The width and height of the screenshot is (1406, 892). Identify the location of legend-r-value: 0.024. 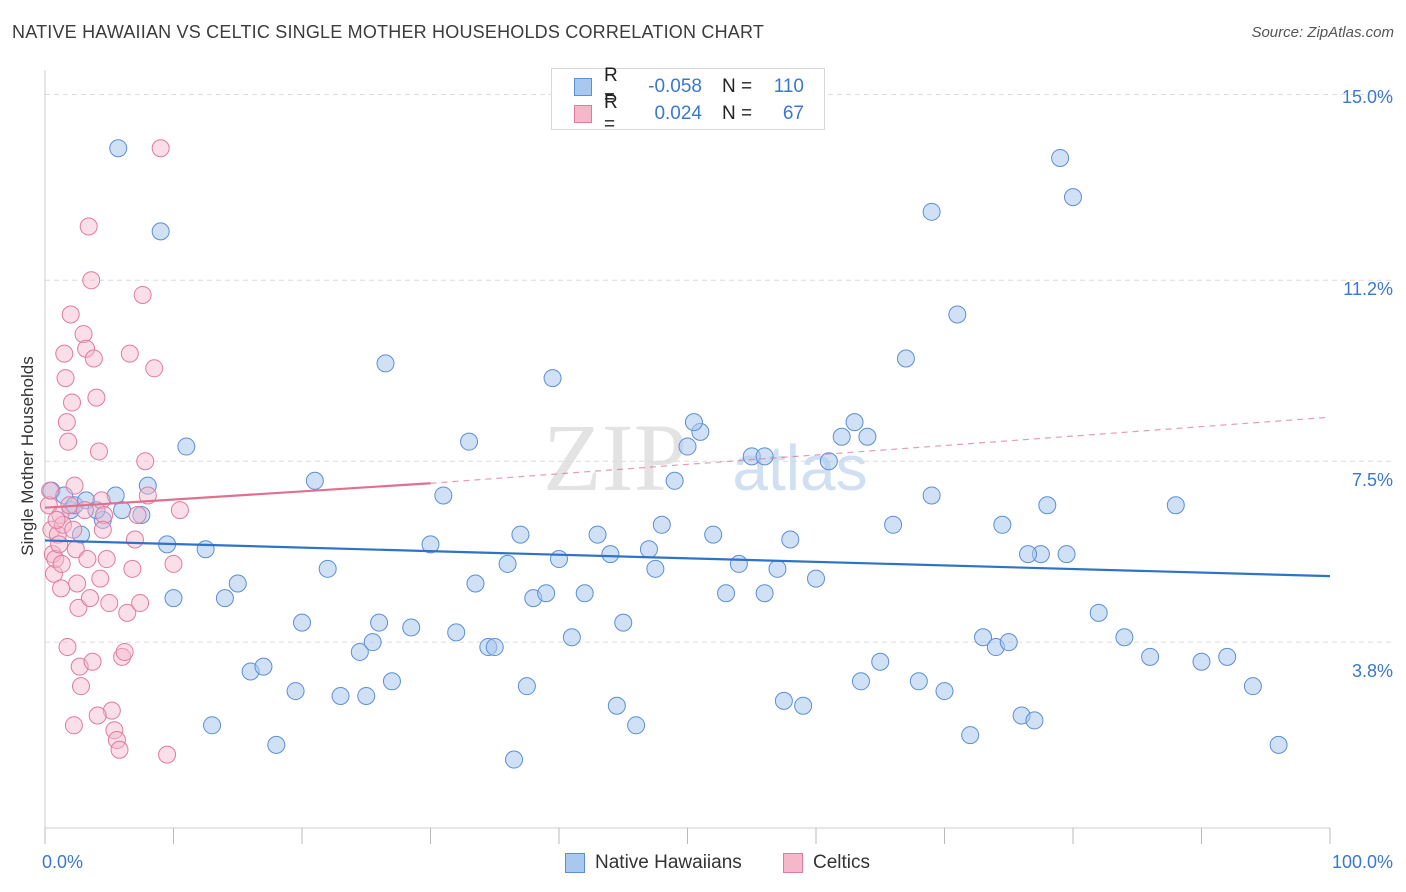
(678, 113).